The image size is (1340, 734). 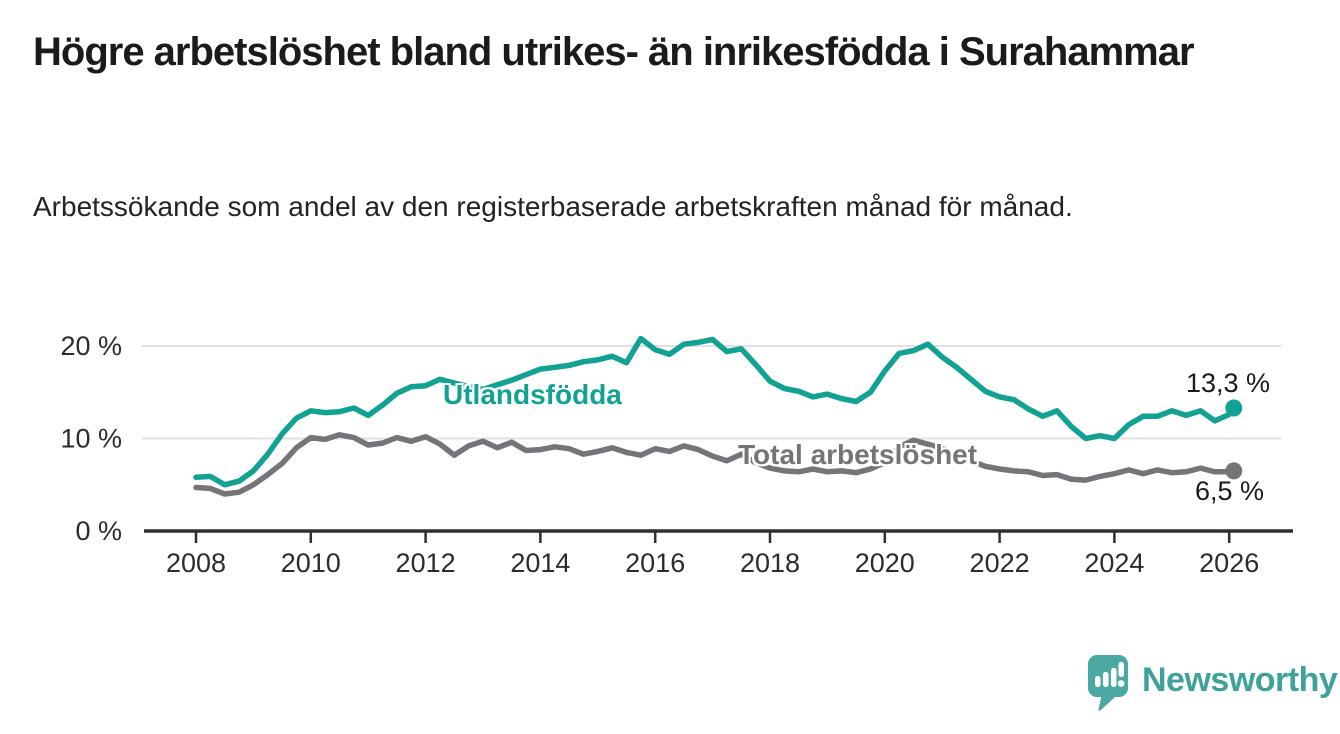 I want to click on newsworthy-logo-icon, so click(x=1108, y=683).